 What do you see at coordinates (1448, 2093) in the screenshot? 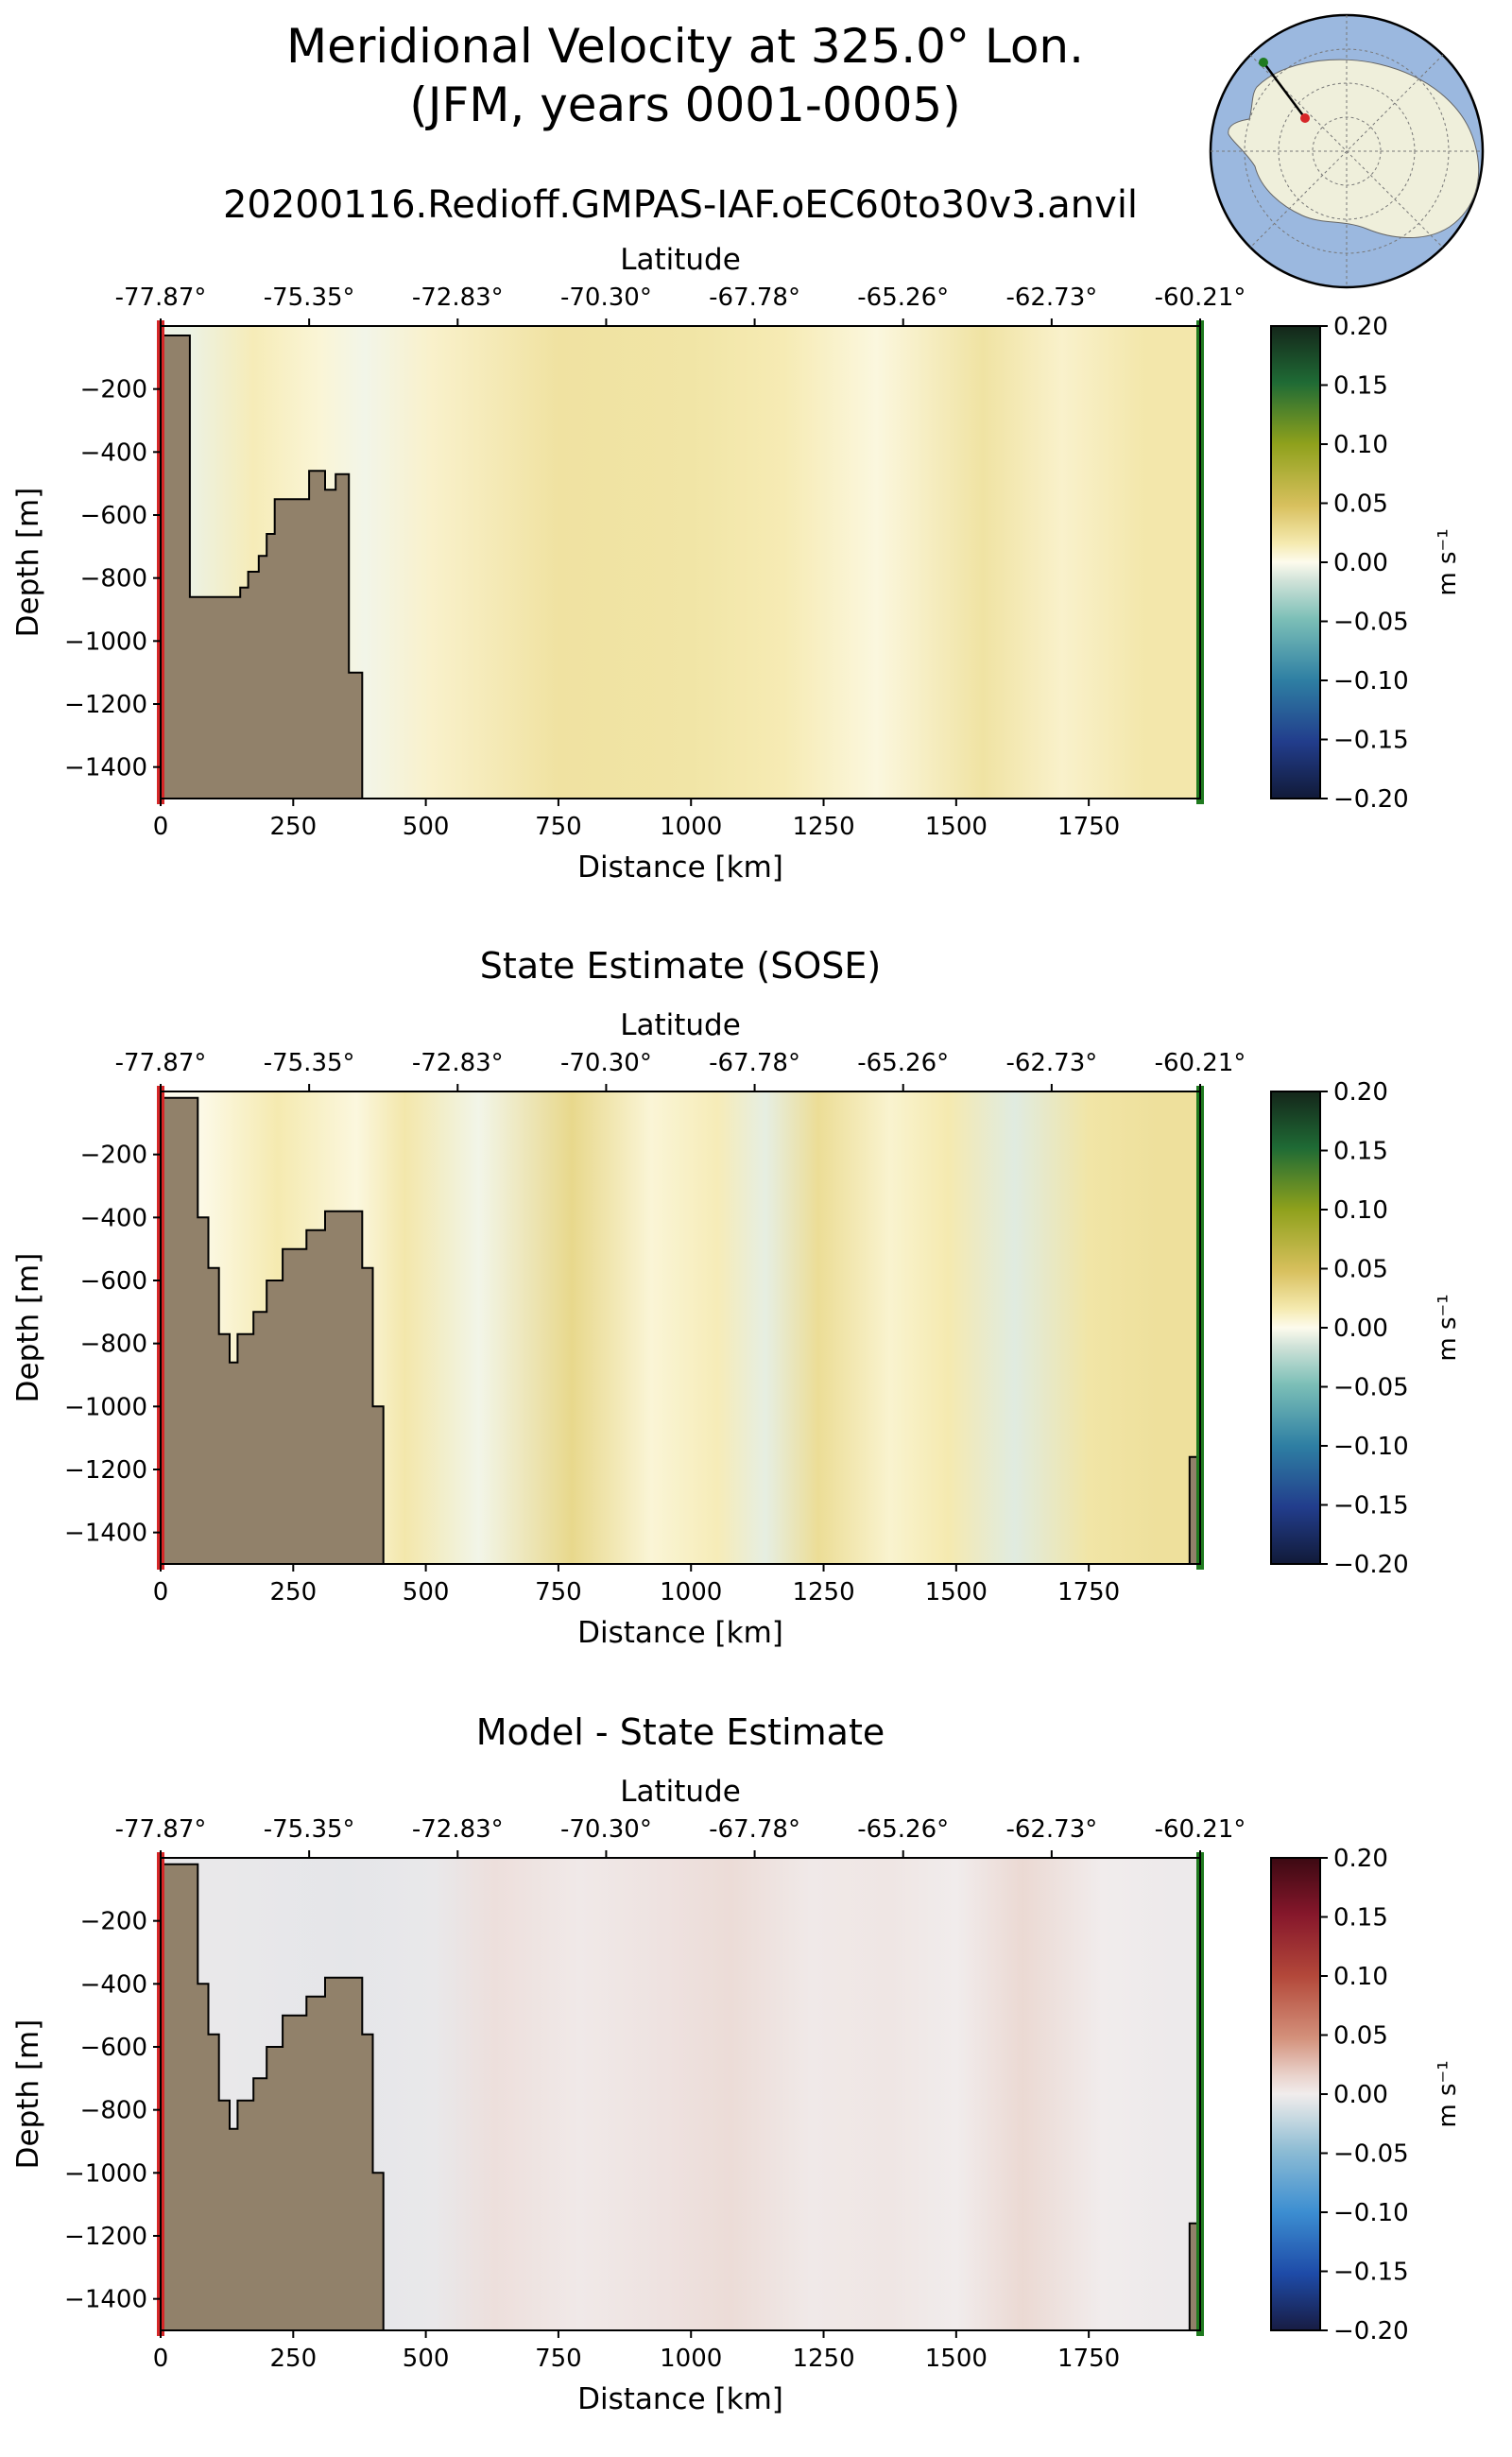
I see `colorbar-label: m s⁻¹` at bounding box center [1448, 2093].